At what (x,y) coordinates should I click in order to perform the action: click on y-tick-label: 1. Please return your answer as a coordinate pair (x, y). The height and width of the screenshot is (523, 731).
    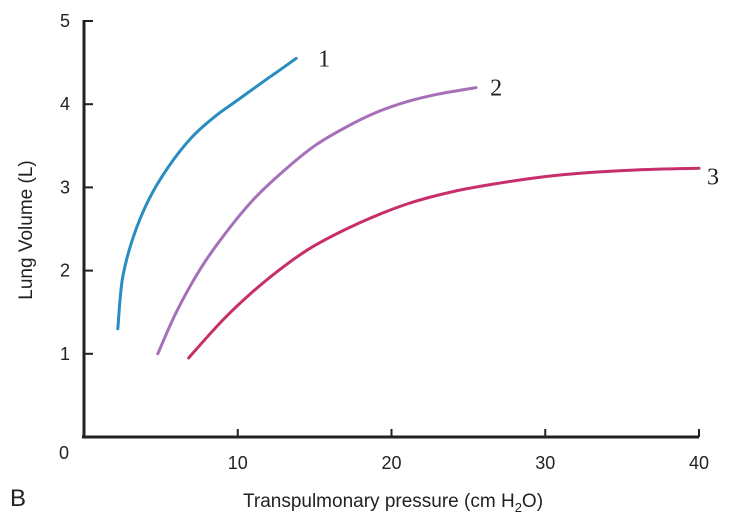
    Looking at the image, I should click on (65, 354).